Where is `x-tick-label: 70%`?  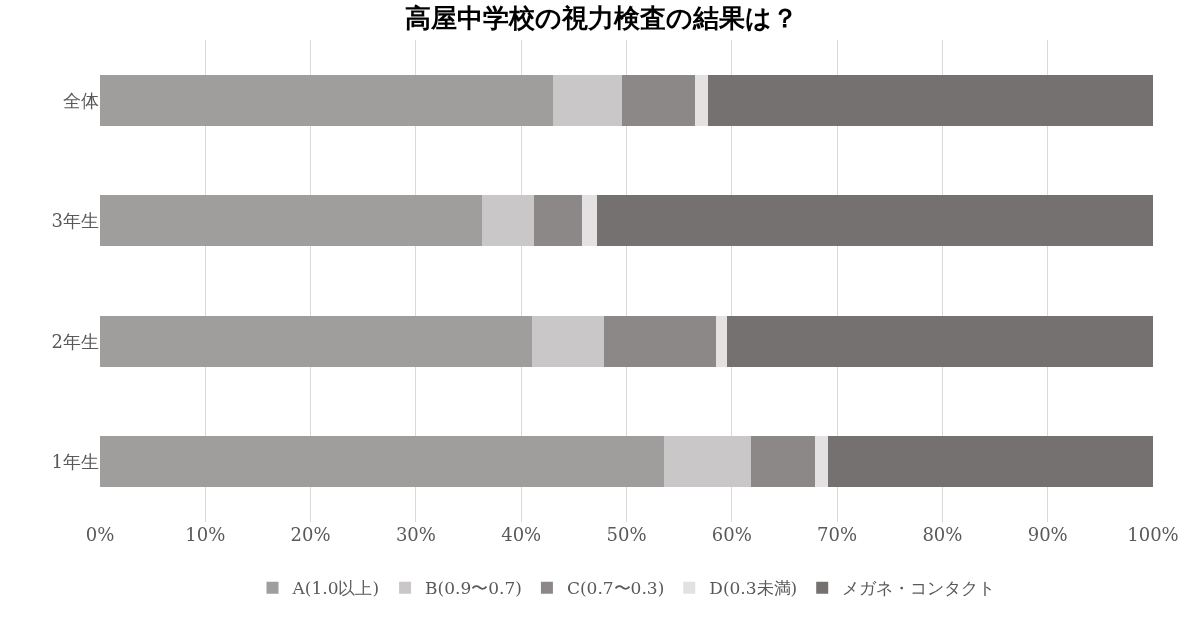 x-tick-label: 70% is located at coordinates (837, 534).